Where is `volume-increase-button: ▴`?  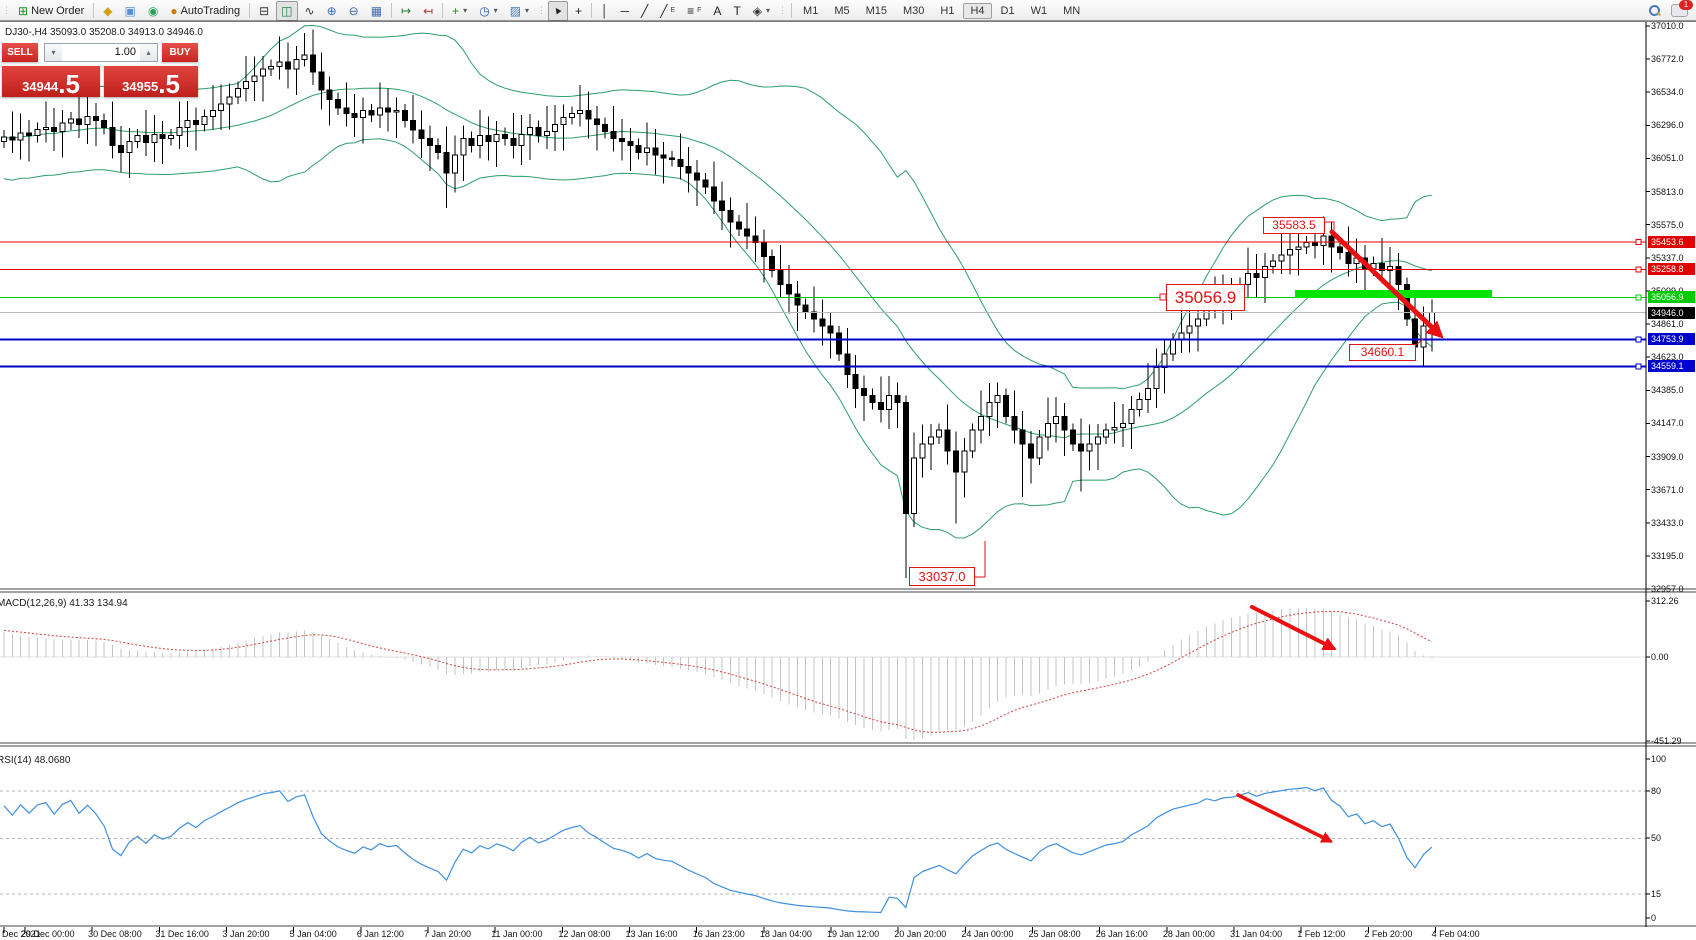
volume-increase-button: ▴ is located at coordinates (148, 52).